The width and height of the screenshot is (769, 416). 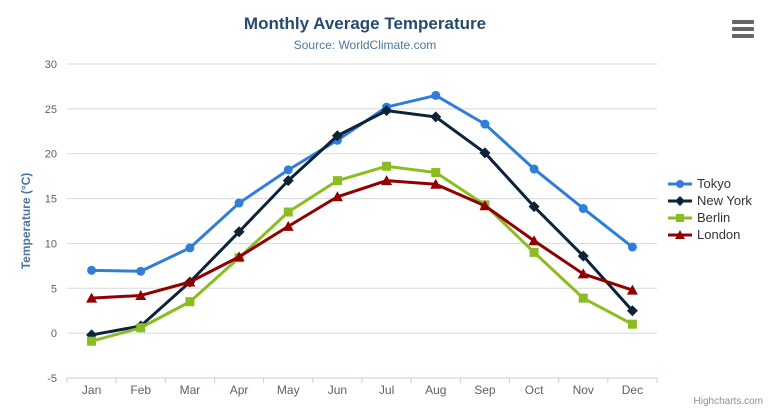 What do you see at coordinates (583, 390) in the screenshot?
I see `x-axis-category-label: Nov` at bounding box center [583, 390].